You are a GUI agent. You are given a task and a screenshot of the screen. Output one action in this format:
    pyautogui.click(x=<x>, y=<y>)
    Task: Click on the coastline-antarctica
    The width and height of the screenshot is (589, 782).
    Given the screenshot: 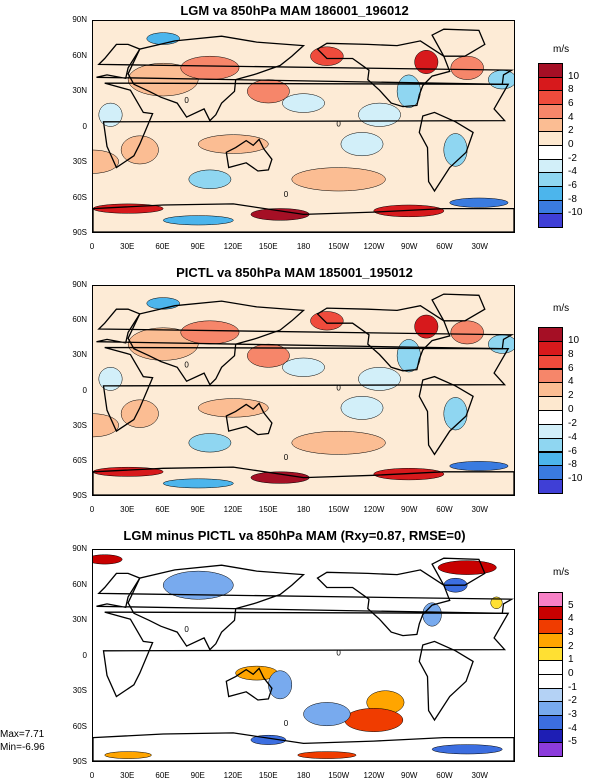 What is the action you would take?
    pyautogui.click(x=303, y=217)
    